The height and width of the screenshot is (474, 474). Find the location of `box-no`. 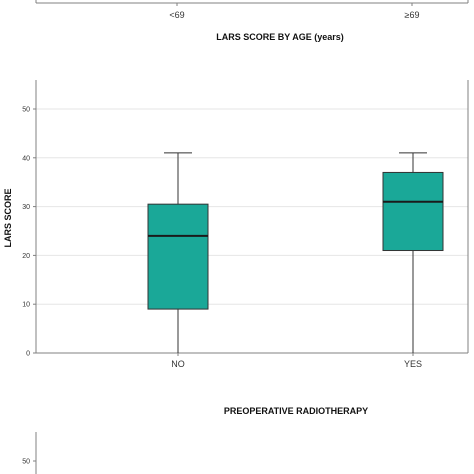

box-no is located at coordinates (178, 253).